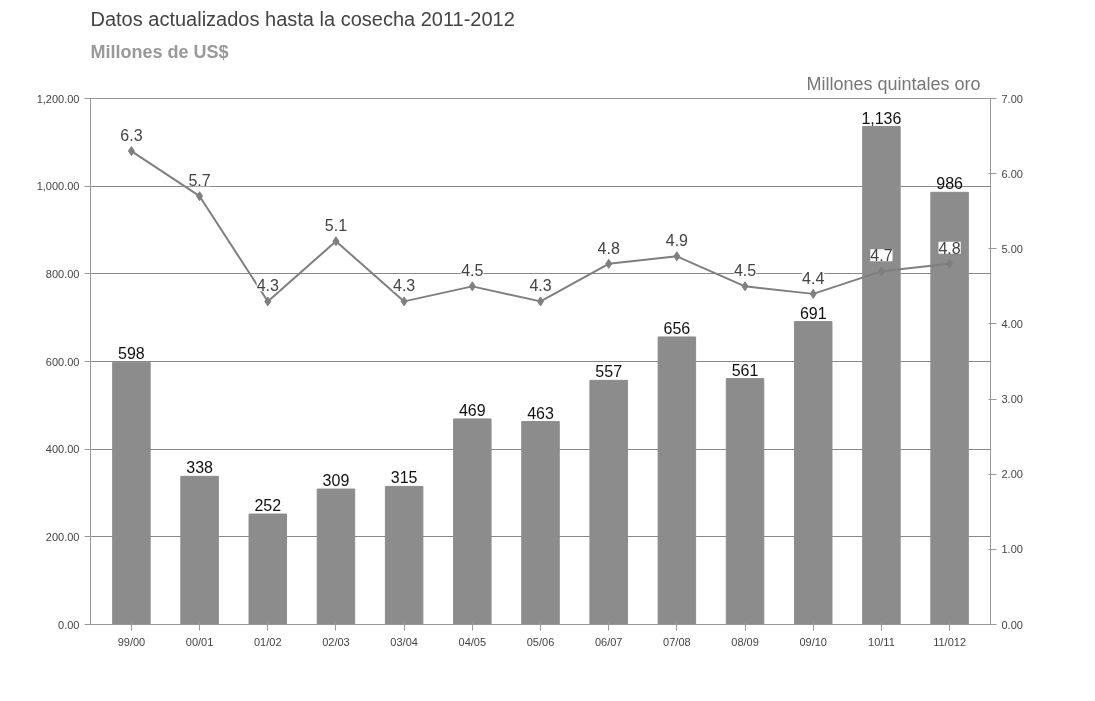 The height and width of the screenshot is (701, 1095). Describe the element at coordinates (472, 641) in the screenshot. I see `x-tick-label: 04/05` at that location.